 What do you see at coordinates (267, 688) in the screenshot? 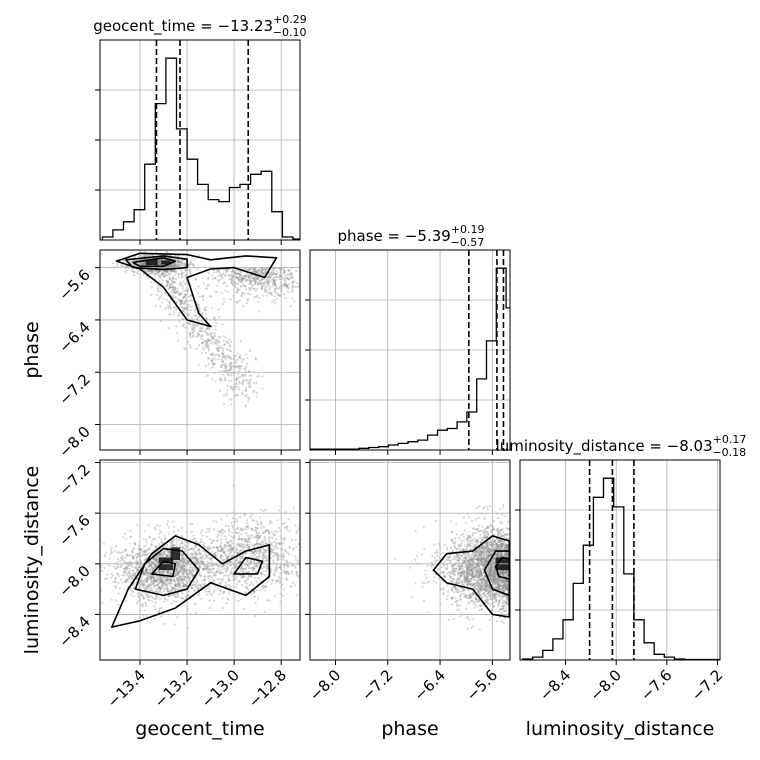
I see `xtick-label-geocent_time-3: −12.8` at bounding box center [267, 688].